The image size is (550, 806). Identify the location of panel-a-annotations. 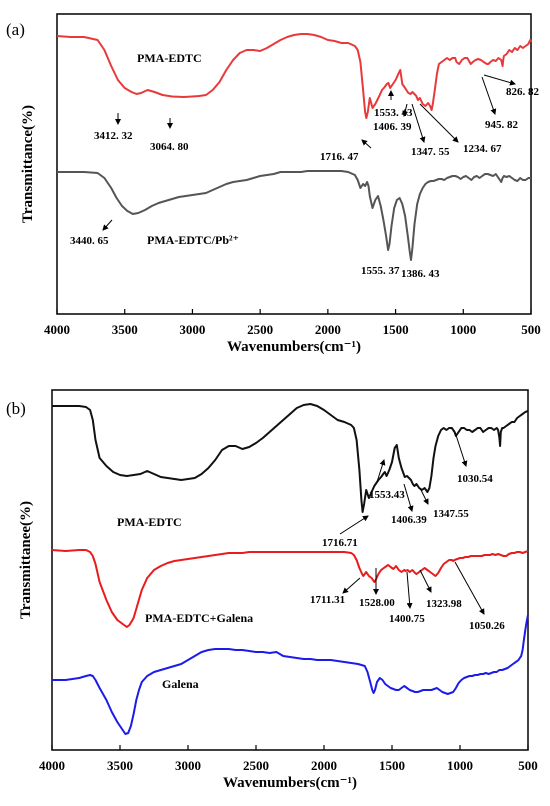
(309, 152).